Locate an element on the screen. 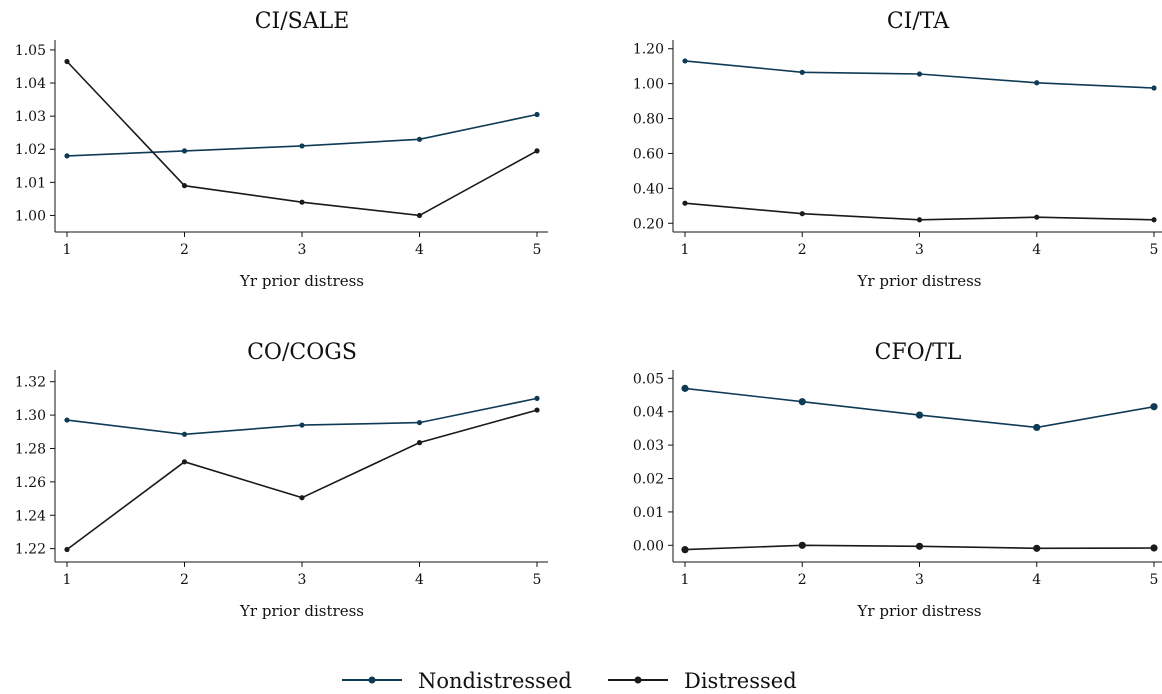  series-line-distressed-co-cogs is located at coordinates (302, 480).